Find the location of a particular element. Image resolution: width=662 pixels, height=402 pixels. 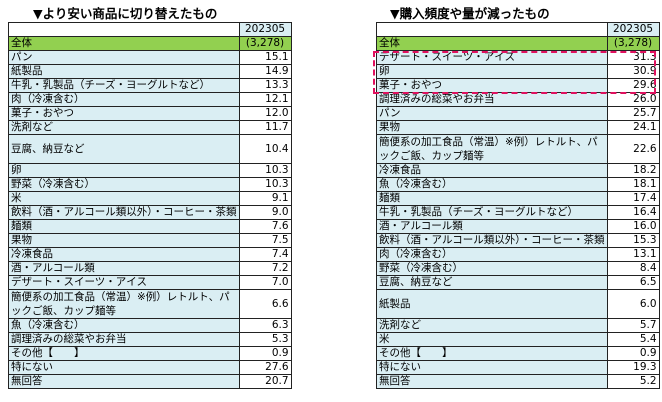

row-value: 6.5 is located at coordinates (633, 282).